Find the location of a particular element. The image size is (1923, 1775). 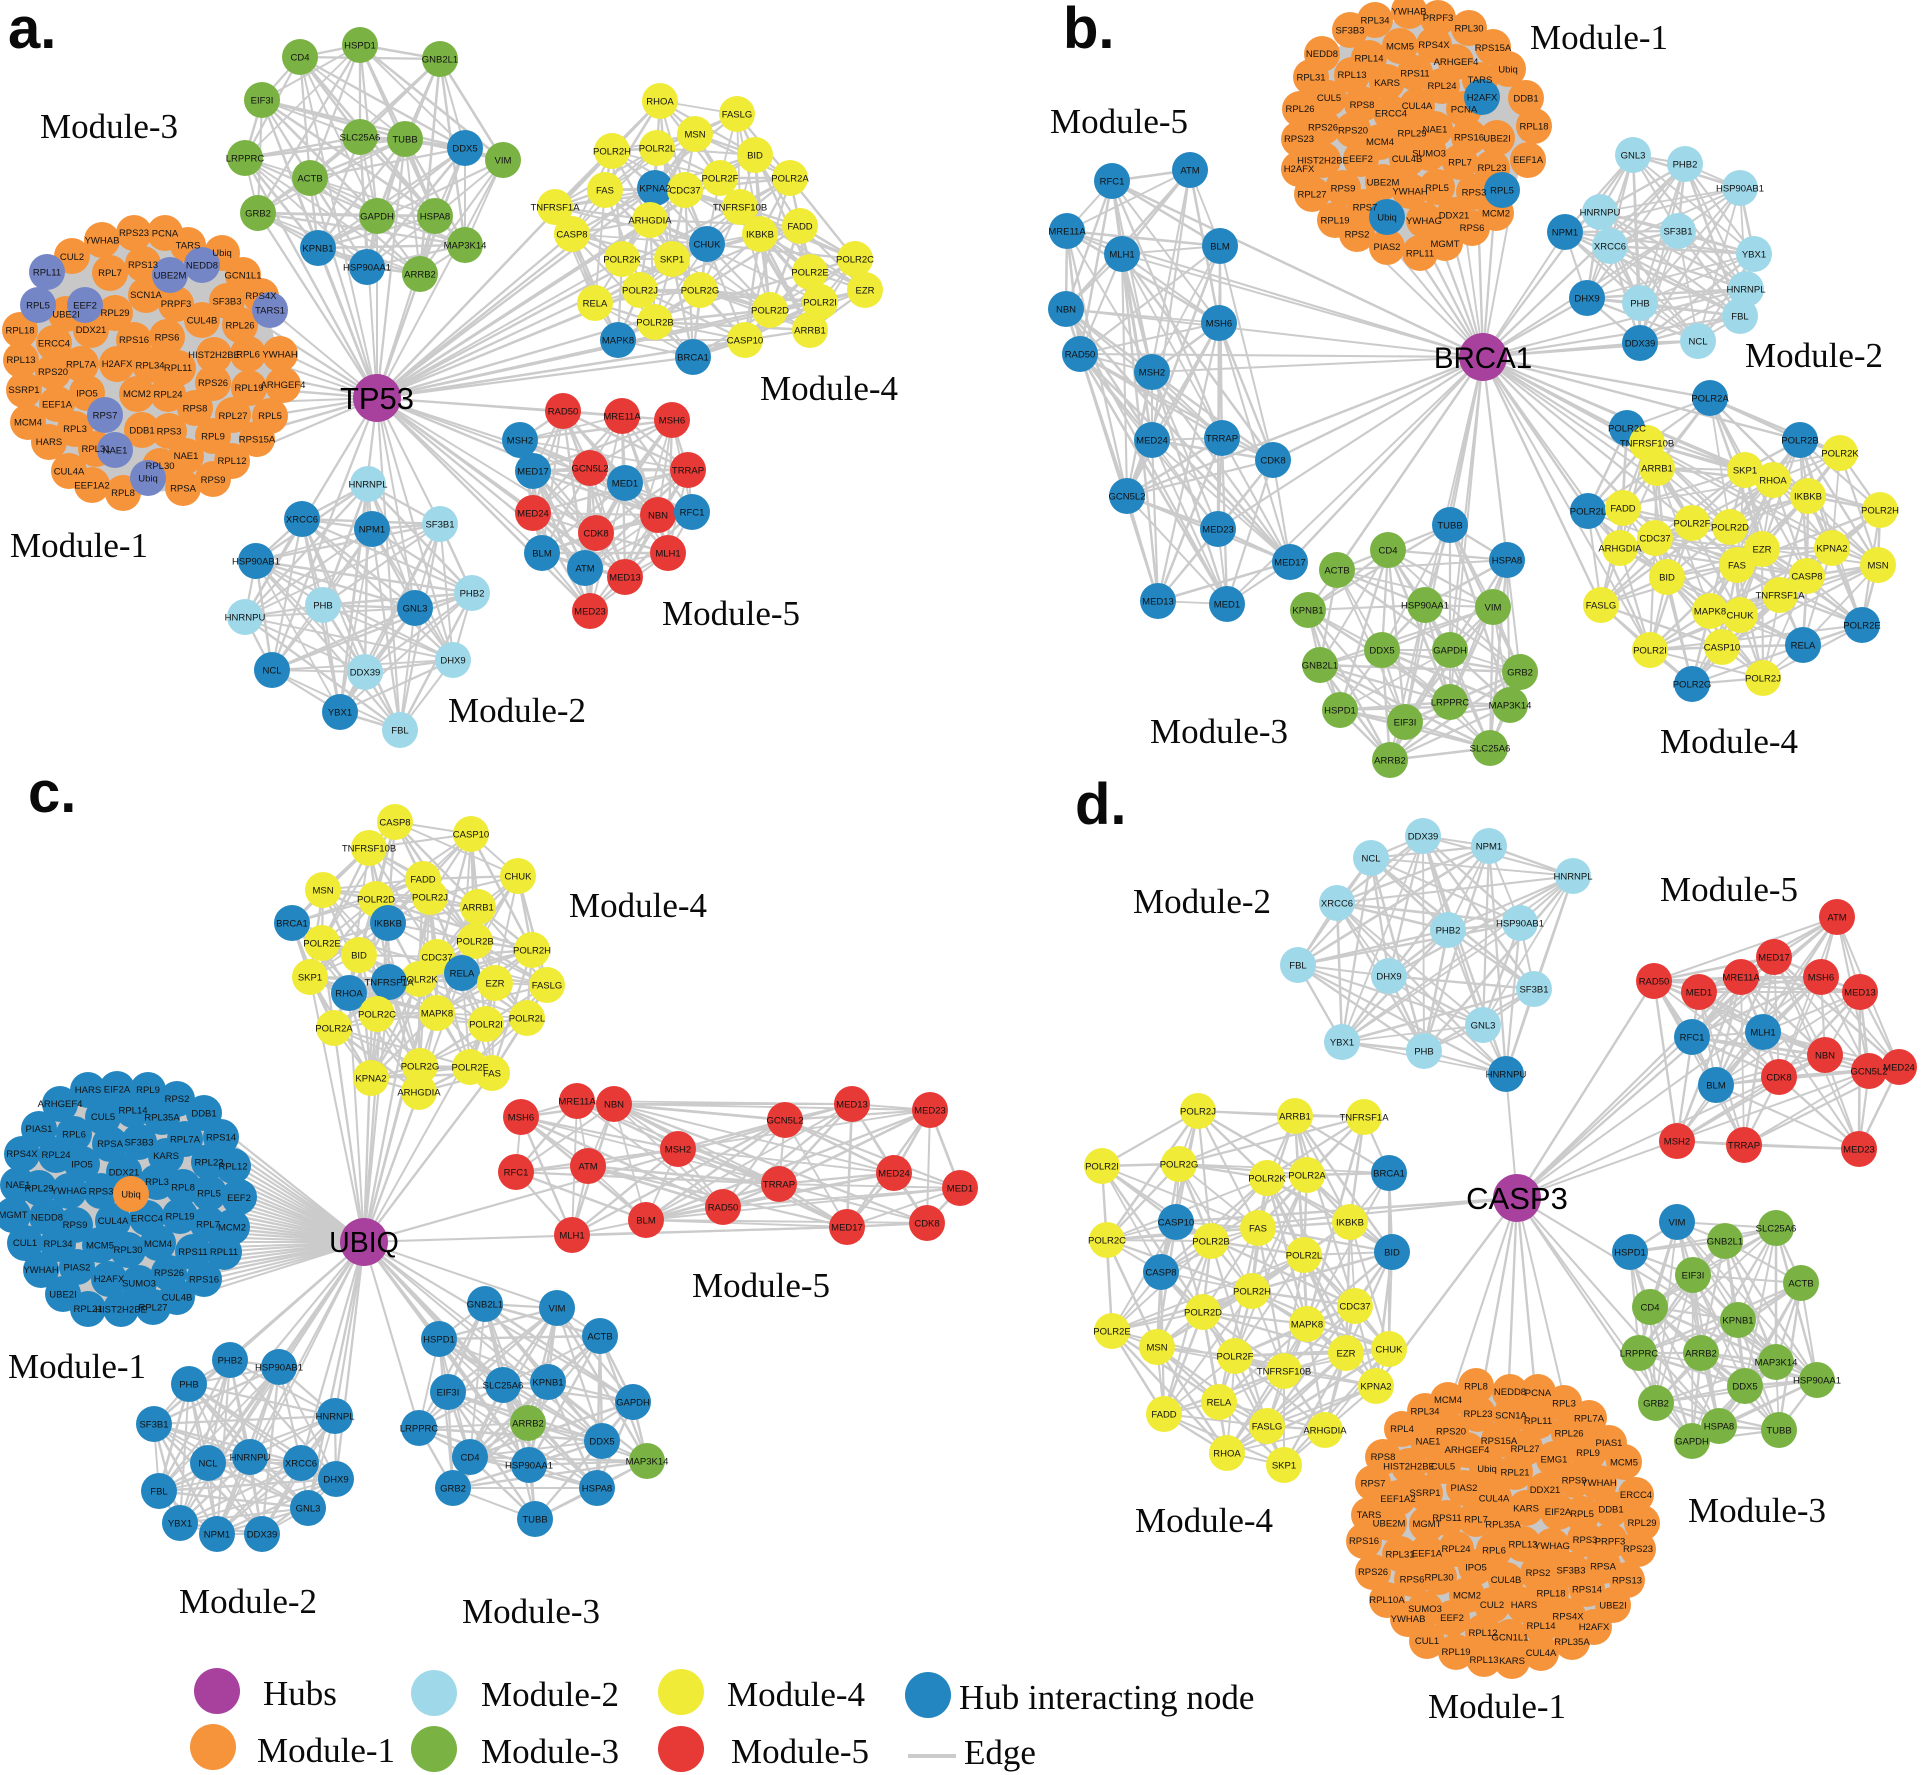

svg-text: RPL35A is located at coordinates (1572, 1642).